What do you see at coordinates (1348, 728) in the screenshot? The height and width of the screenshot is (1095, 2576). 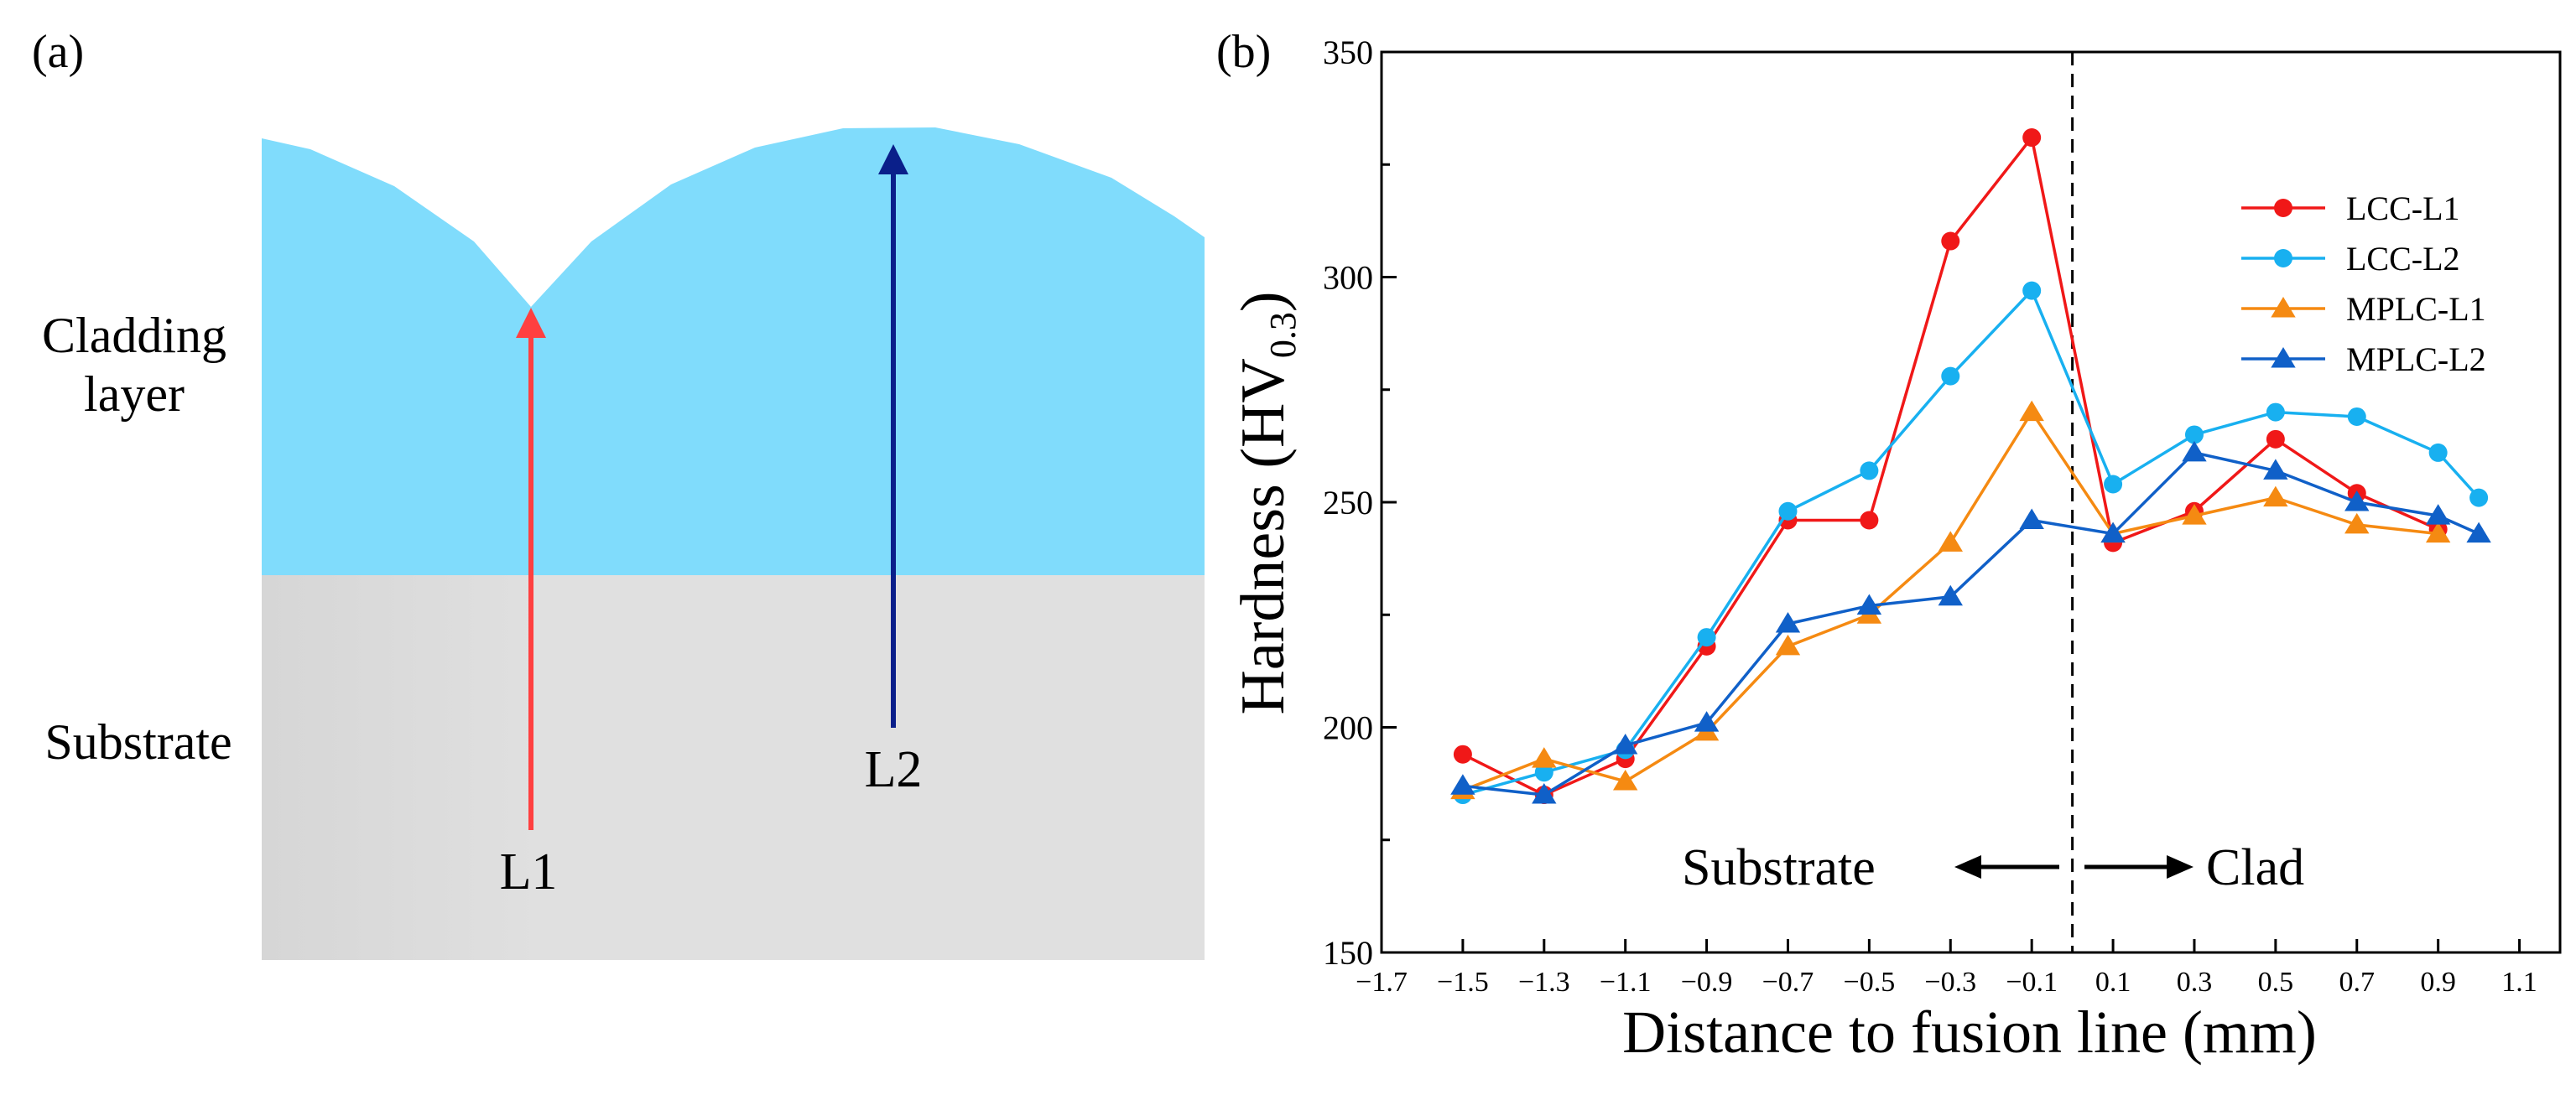 I see `y-tick-label: 200` at bounding box center [1348, 728].